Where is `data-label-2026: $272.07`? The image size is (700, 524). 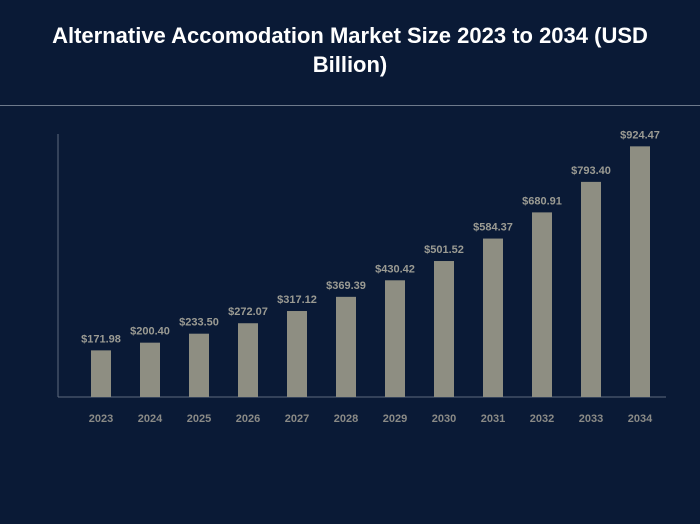 data-label-2026: $272.07 is located at coordinates (248, 312).